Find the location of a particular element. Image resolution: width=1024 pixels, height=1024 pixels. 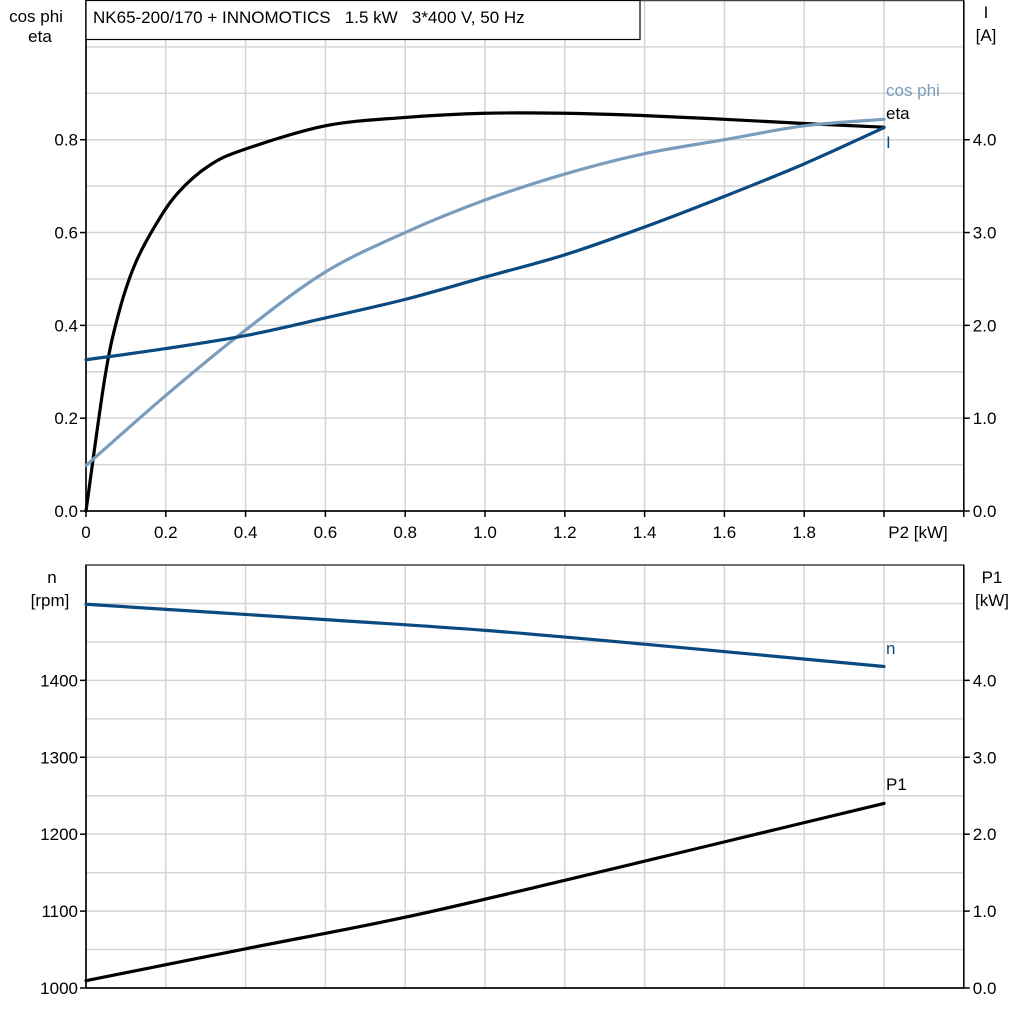

label-eta: eta is located at coordinates (898, 113).